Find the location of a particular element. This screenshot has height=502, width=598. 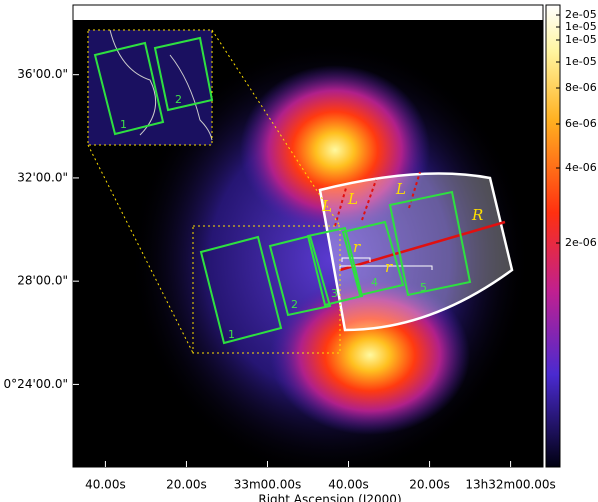

region-label: 3 is located at coordinates (334, 293).